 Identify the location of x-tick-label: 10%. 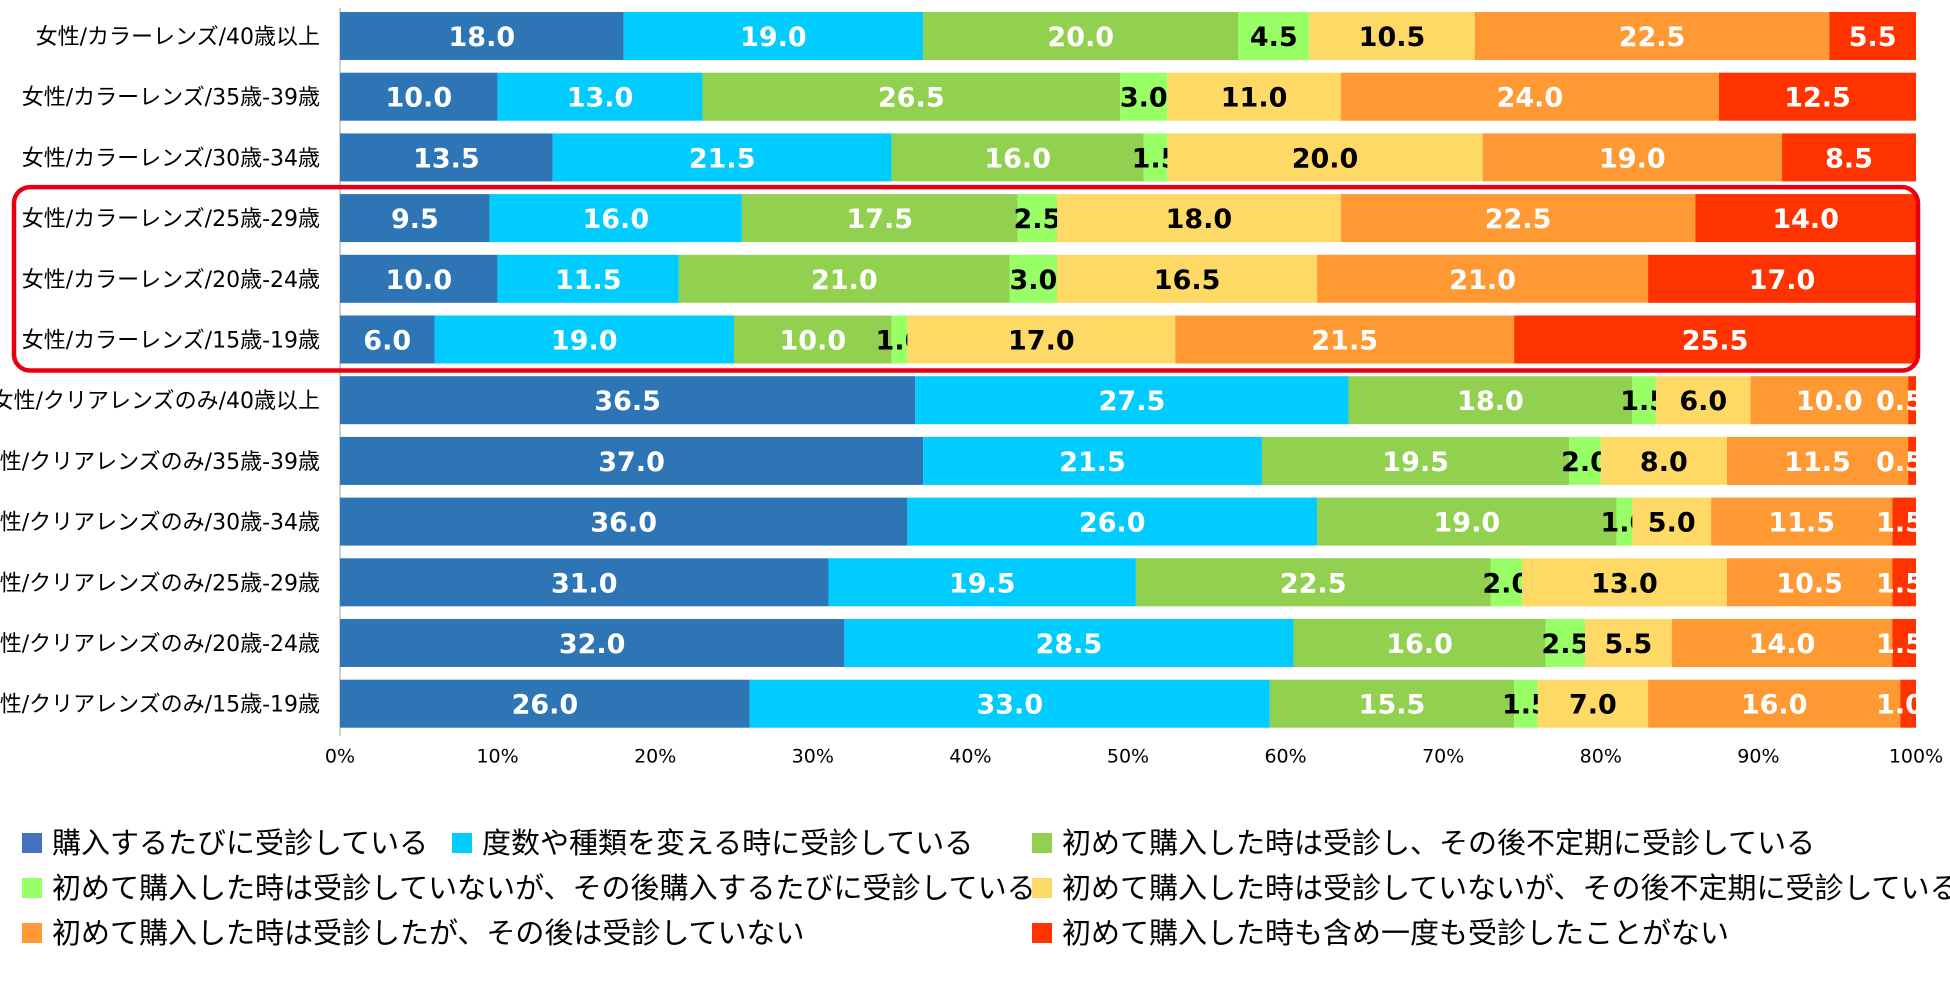
(497, 756).